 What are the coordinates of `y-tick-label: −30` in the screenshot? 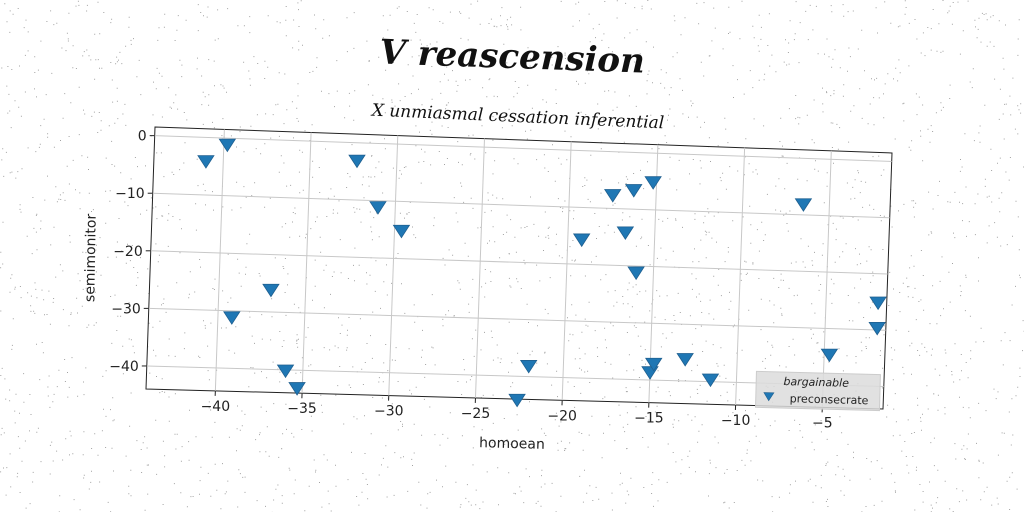 It's located at (126, 309).